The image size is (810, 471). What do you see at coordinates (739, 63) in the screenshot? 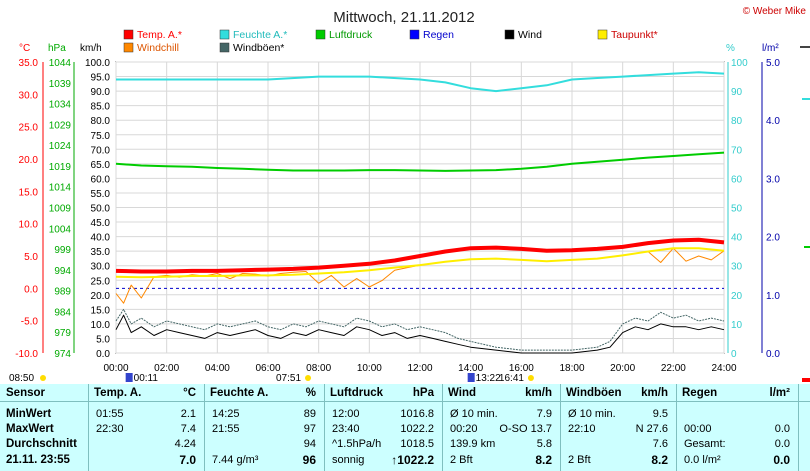
I see `humidity-tick-label: 100` at bounding box center [739, 63].